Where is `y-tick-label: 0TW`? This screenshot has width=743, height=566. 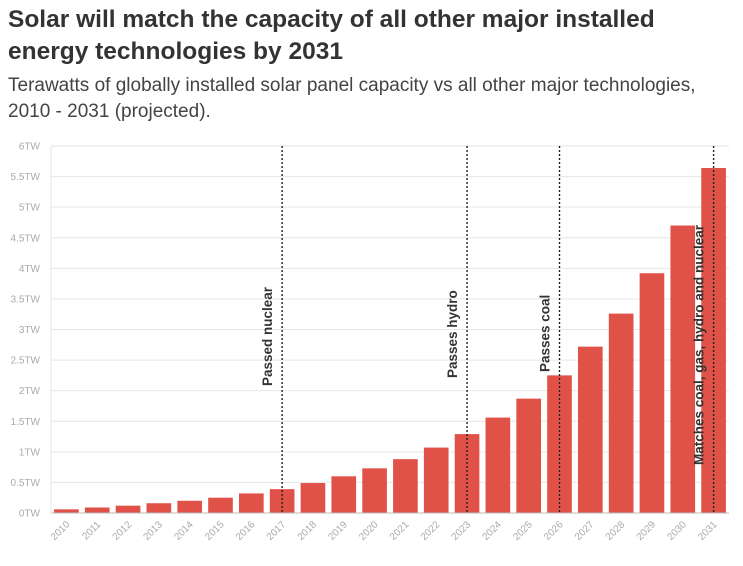
y-tick-label: 0TW is located at coordinates (30, 514).